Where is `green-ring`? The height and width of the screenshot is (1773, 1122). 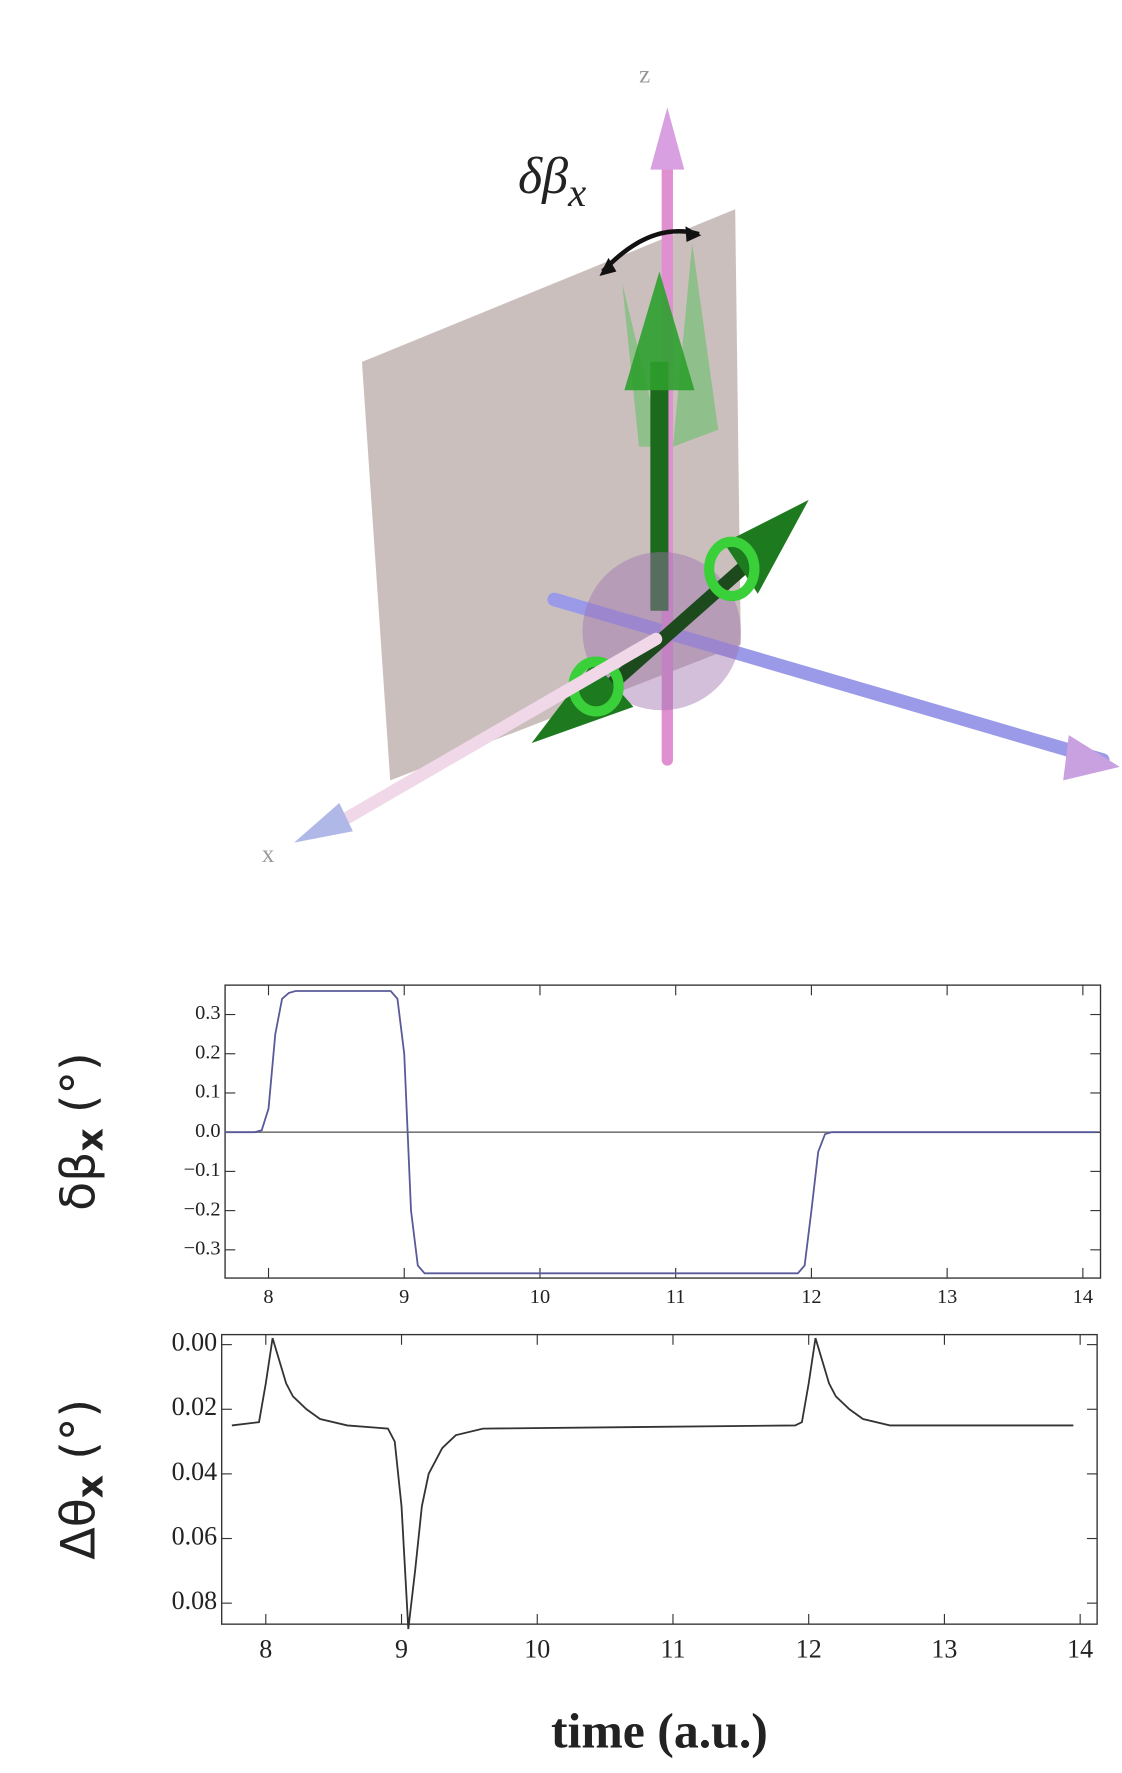 green-ring is located at coordinates (732, 569).